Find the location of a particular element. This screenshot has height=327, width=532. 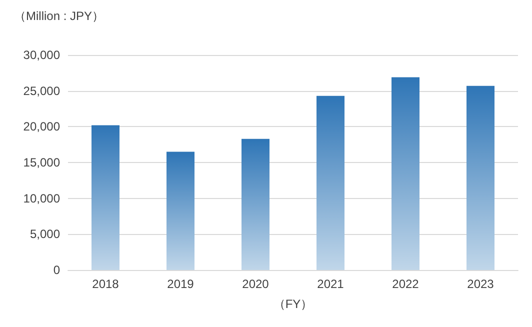

y-axis-title: （Million : JPY） is located at coordinates (59, 16).